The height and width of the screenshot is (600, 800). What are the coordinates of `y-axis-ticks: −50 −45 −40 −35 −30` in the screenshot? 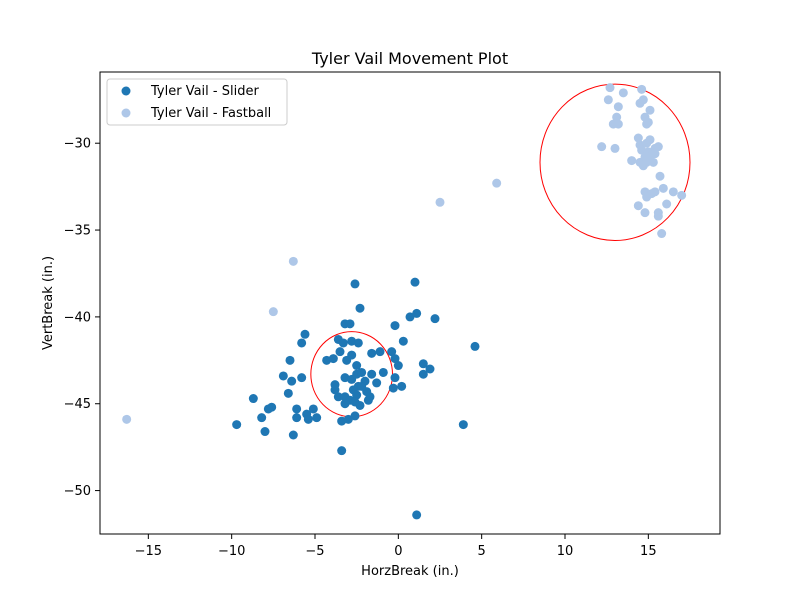 It's located at (82, 318).